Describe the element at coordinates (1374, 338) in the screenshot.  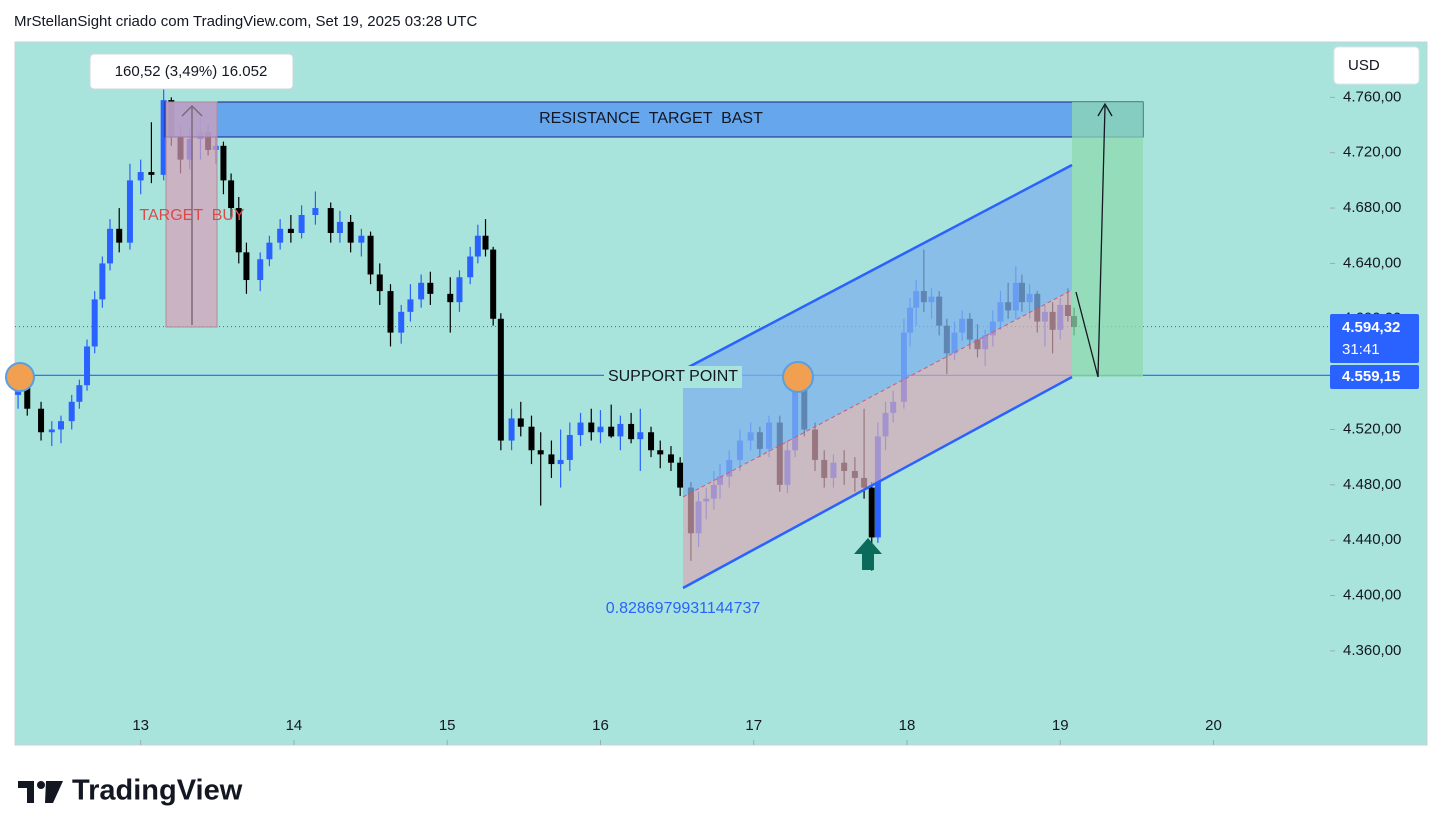
I see `last-price-tag` at that location.